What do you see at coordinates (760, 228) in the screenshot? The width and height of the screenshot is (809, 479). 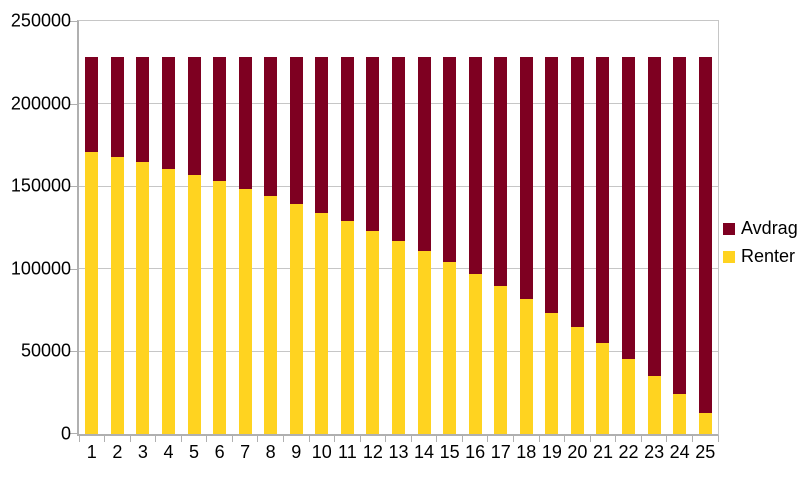 I see `legend-item-avdrag: Avdrag` at bounding box center [760, 228].